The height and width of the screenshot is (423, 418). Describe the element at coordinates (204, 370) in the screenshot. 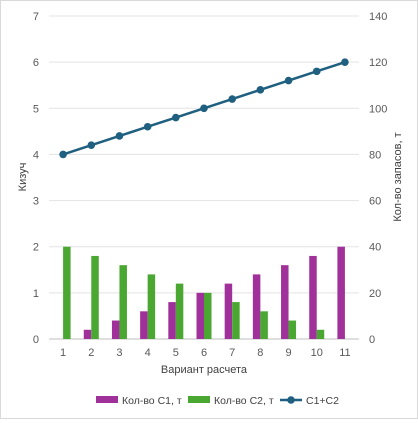

I see `x-axis-label: Вариант расчета` at that location.